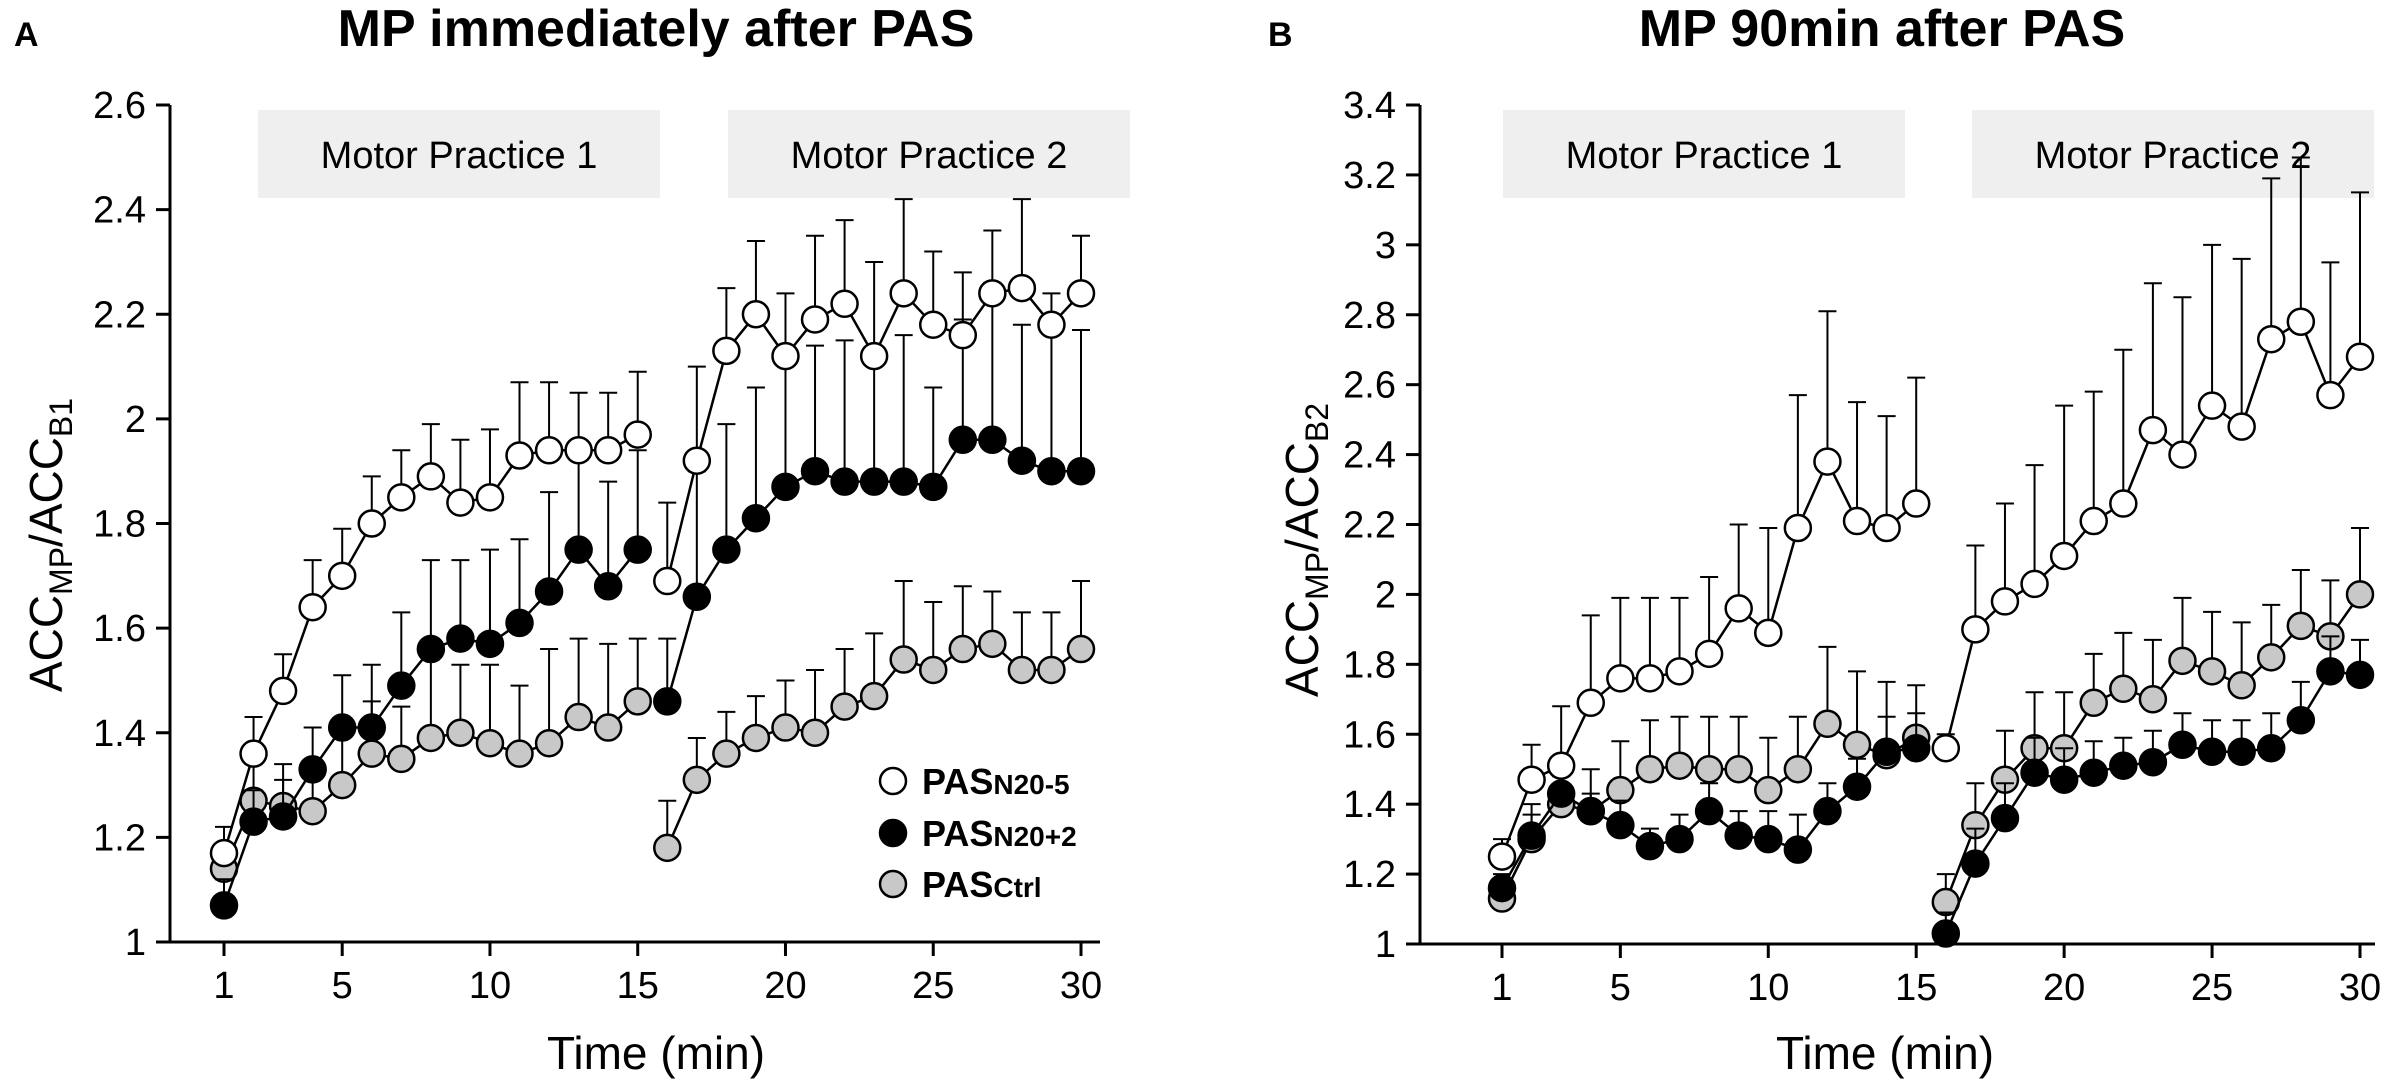 The image size is (2389, 1087). I want to click on legend-label-n20-plus-2: PASN20+2, so click(999, 833).